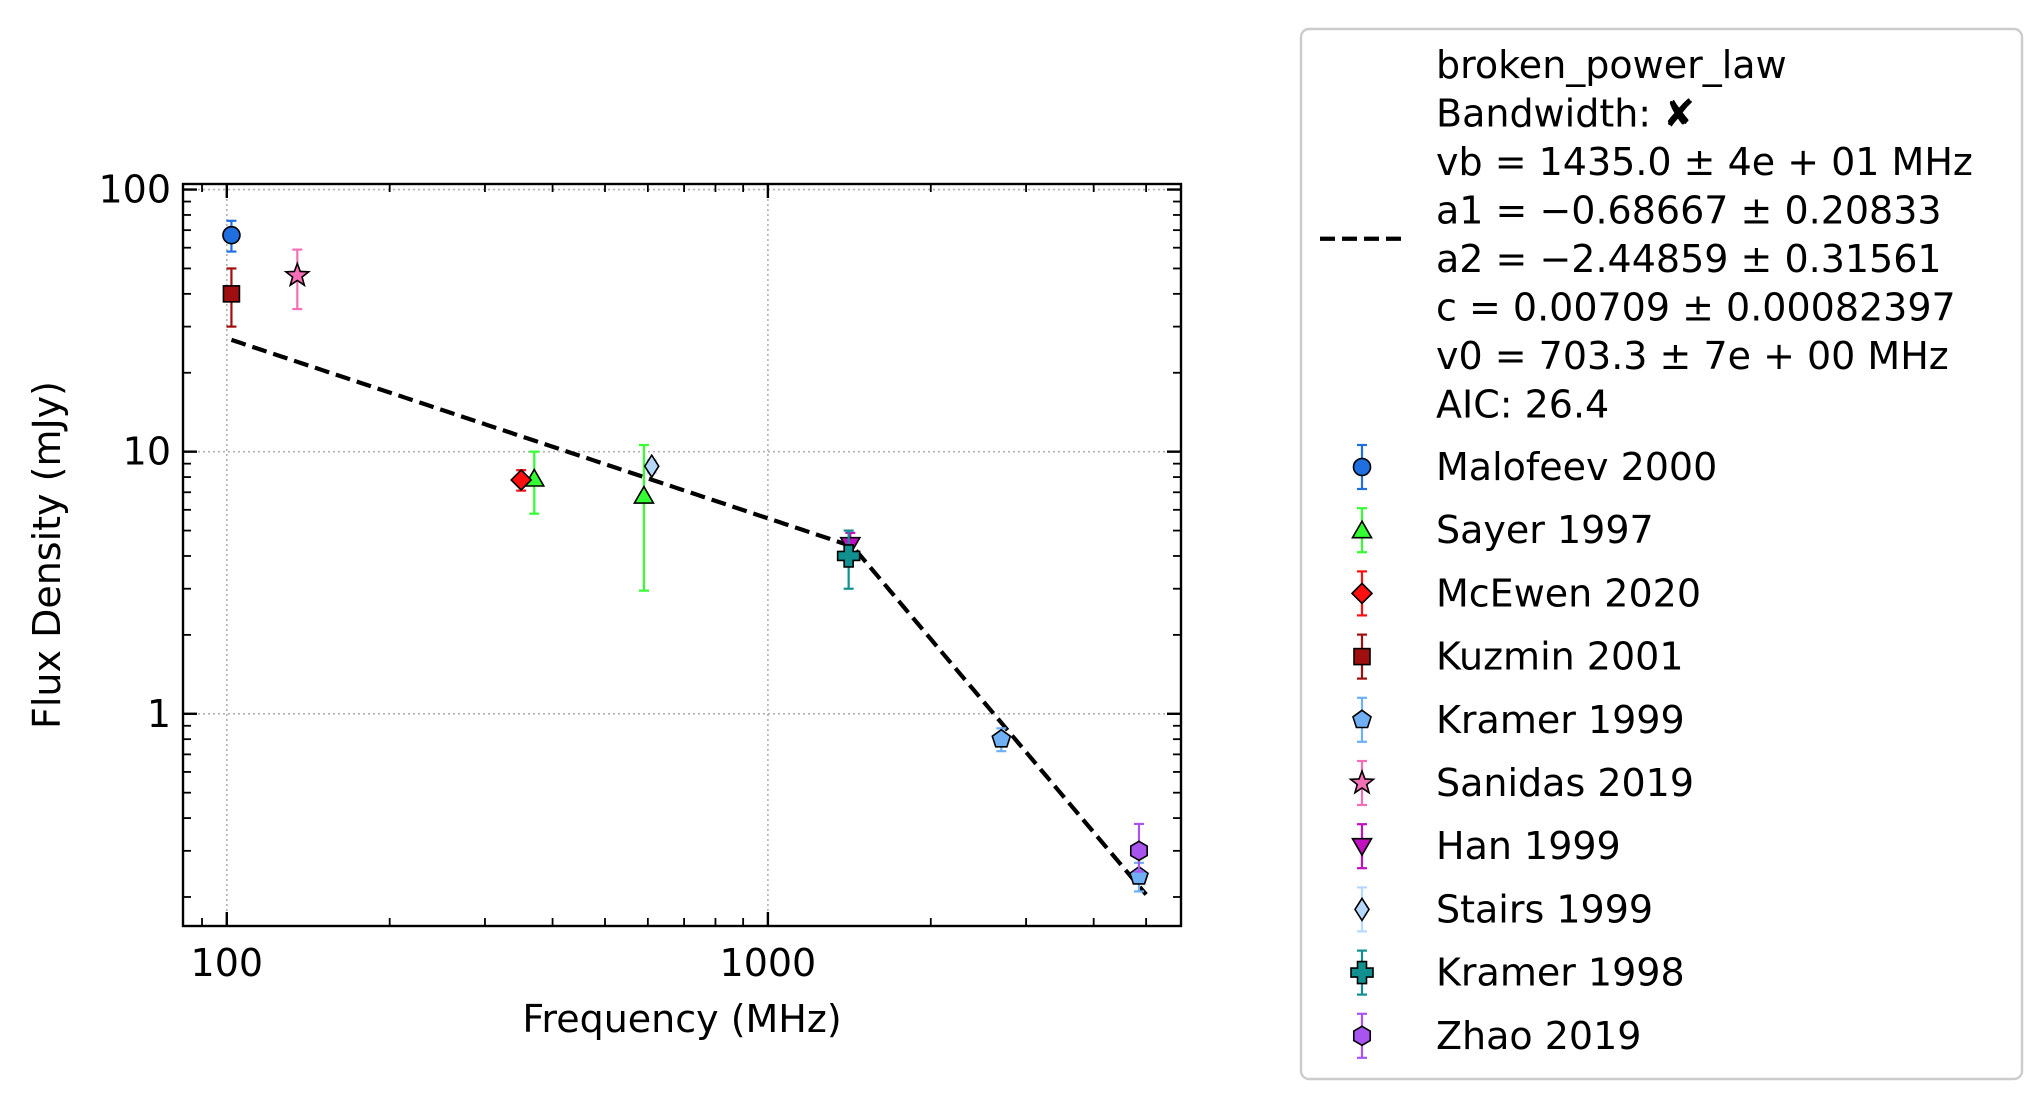 Image resolution: width=2042 pixels, height=1104 pixels. I want to click on legend-entry: Stairs 1999, so click(1503, 909).